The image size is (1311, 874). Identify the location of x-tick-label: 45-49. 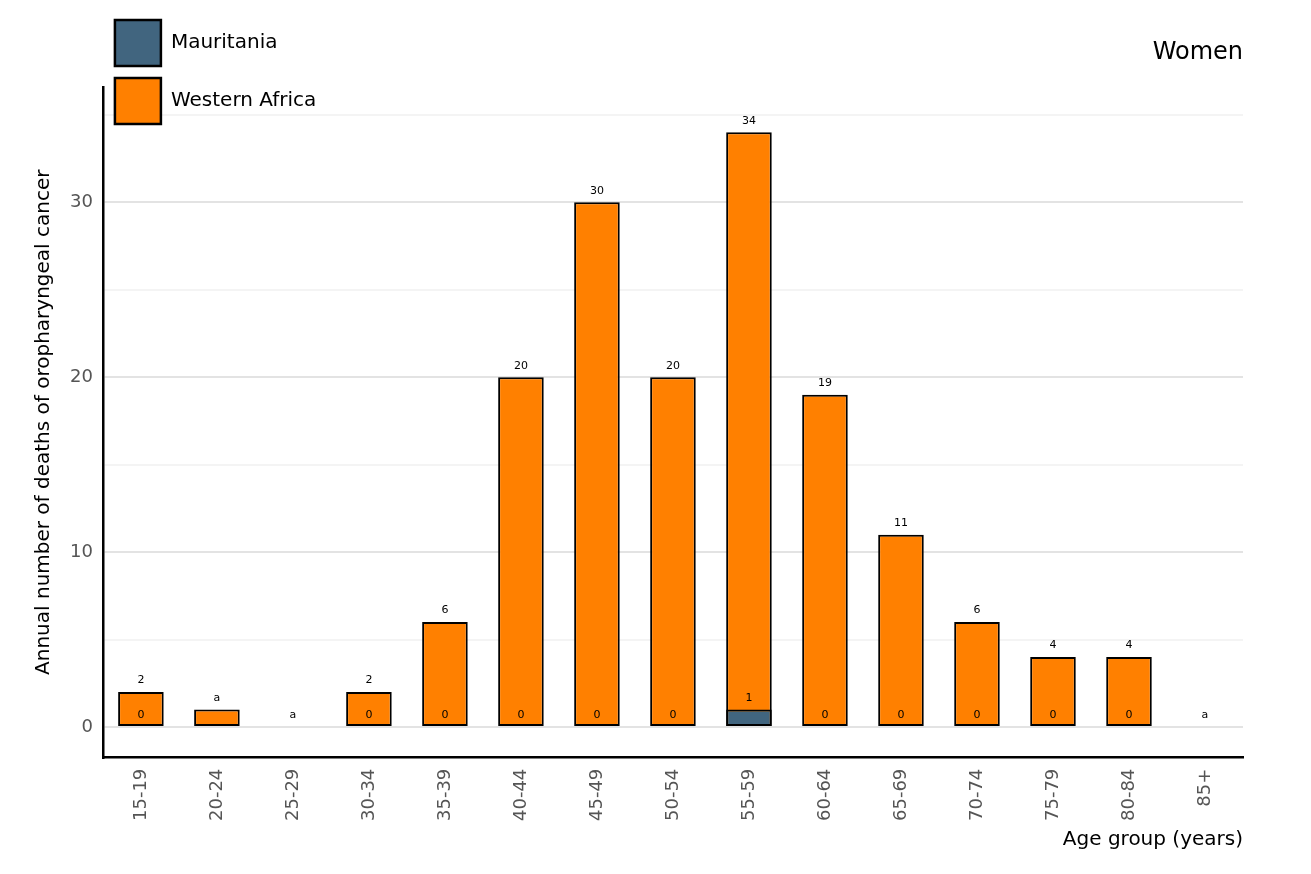
(595, 795).